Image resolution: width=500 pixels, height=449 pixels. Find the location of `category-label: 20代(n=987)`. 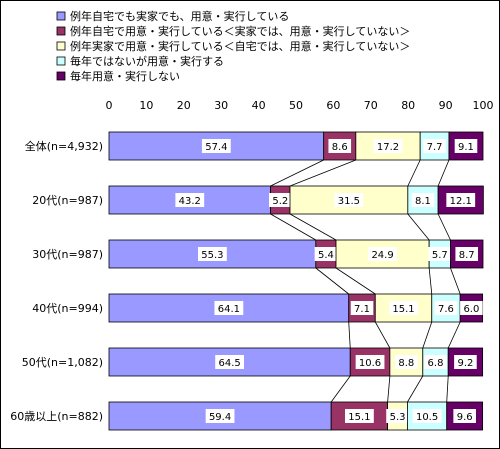

category-label: 20代(n=987) is located at coordinates (67, 200).